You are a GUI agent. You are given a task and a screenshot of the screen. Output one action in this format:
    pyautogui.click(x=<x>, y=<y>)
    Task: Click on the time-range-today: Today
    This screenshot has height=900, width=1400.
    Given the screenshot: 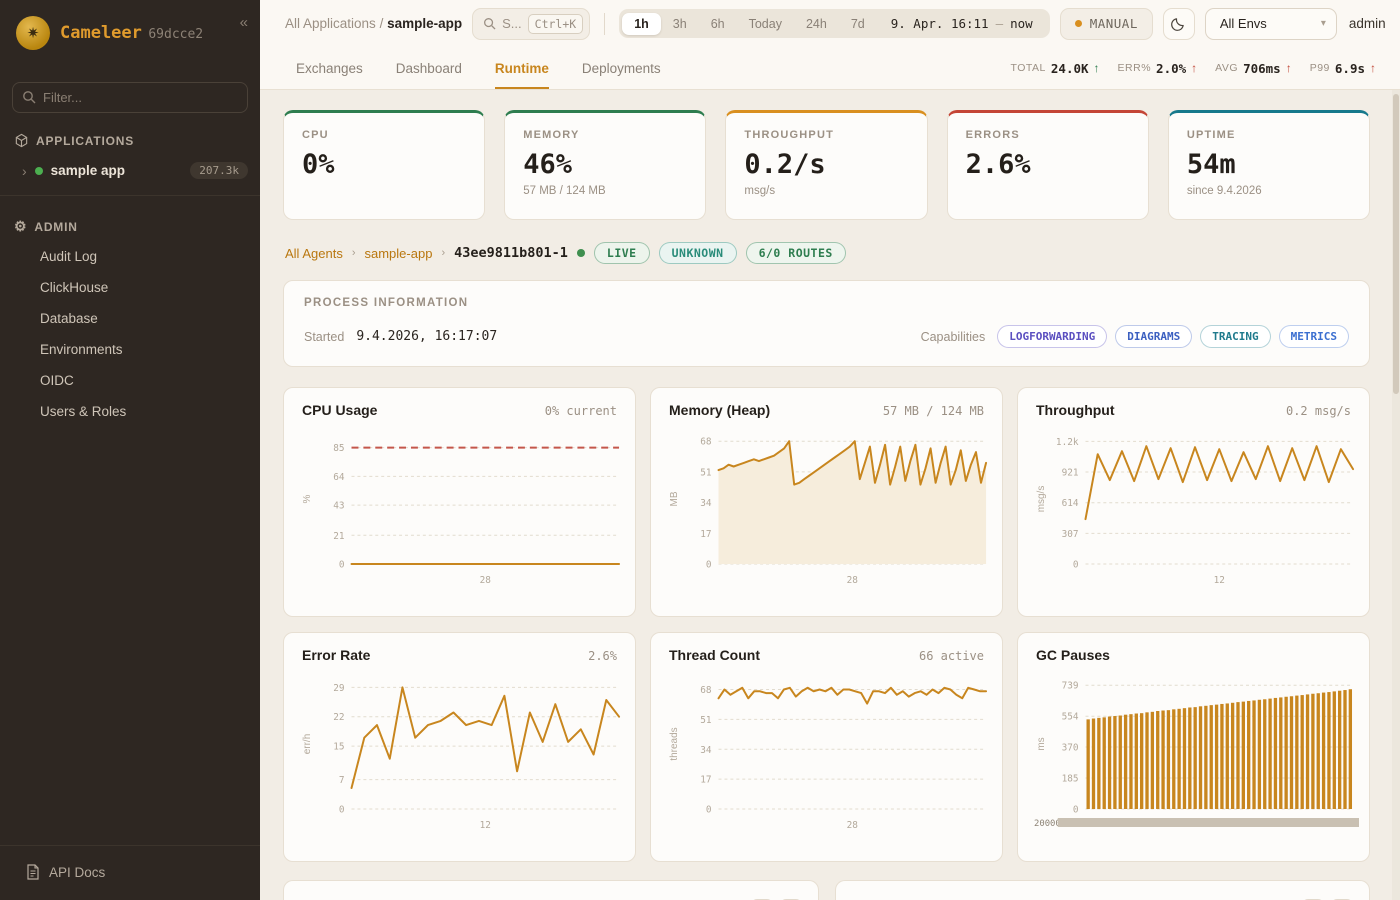 What is the action you would take?
    pyautogui.click(x=765, y=23)
    